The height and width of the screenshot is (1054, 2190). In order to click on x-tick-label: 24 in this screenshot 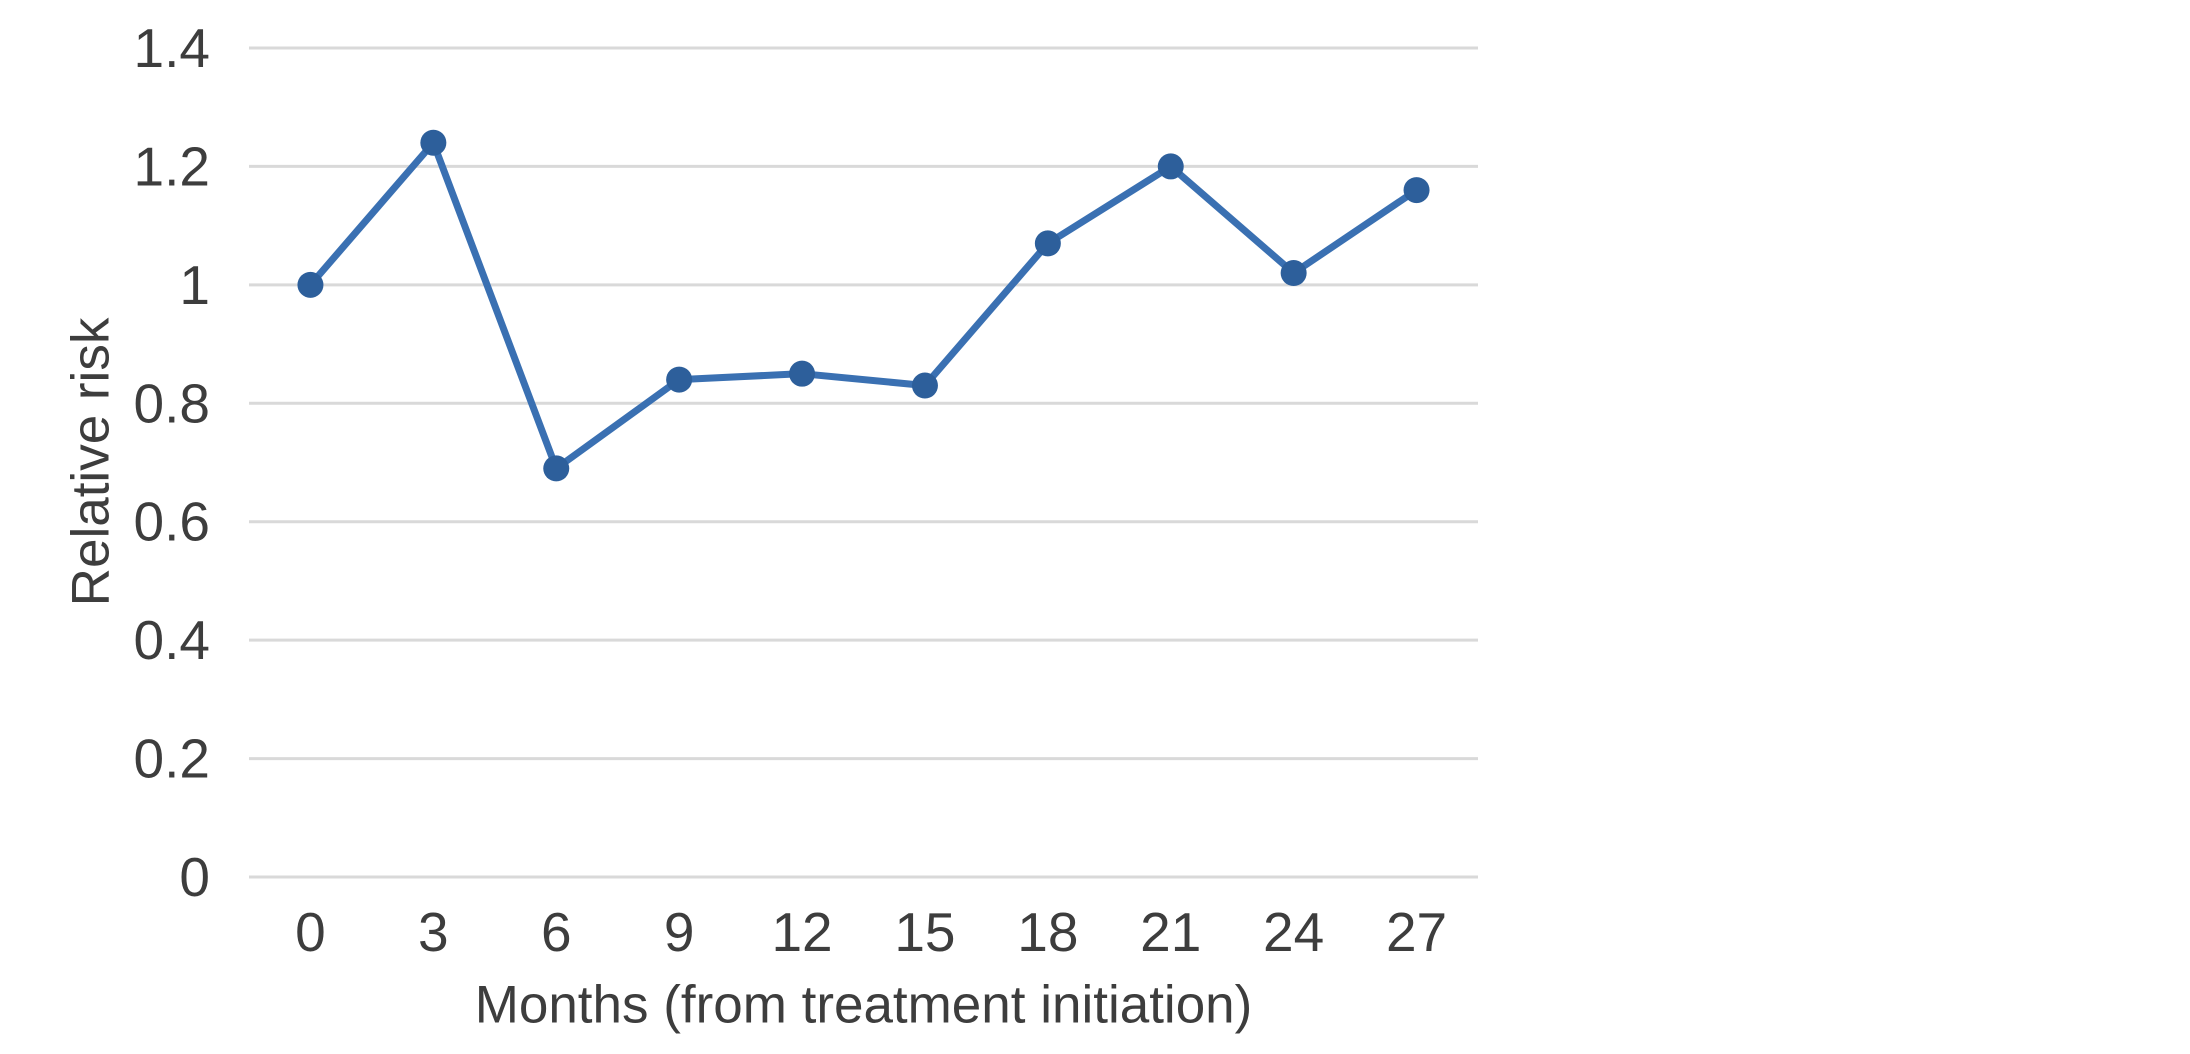, I will do `click(1293, 932)`.